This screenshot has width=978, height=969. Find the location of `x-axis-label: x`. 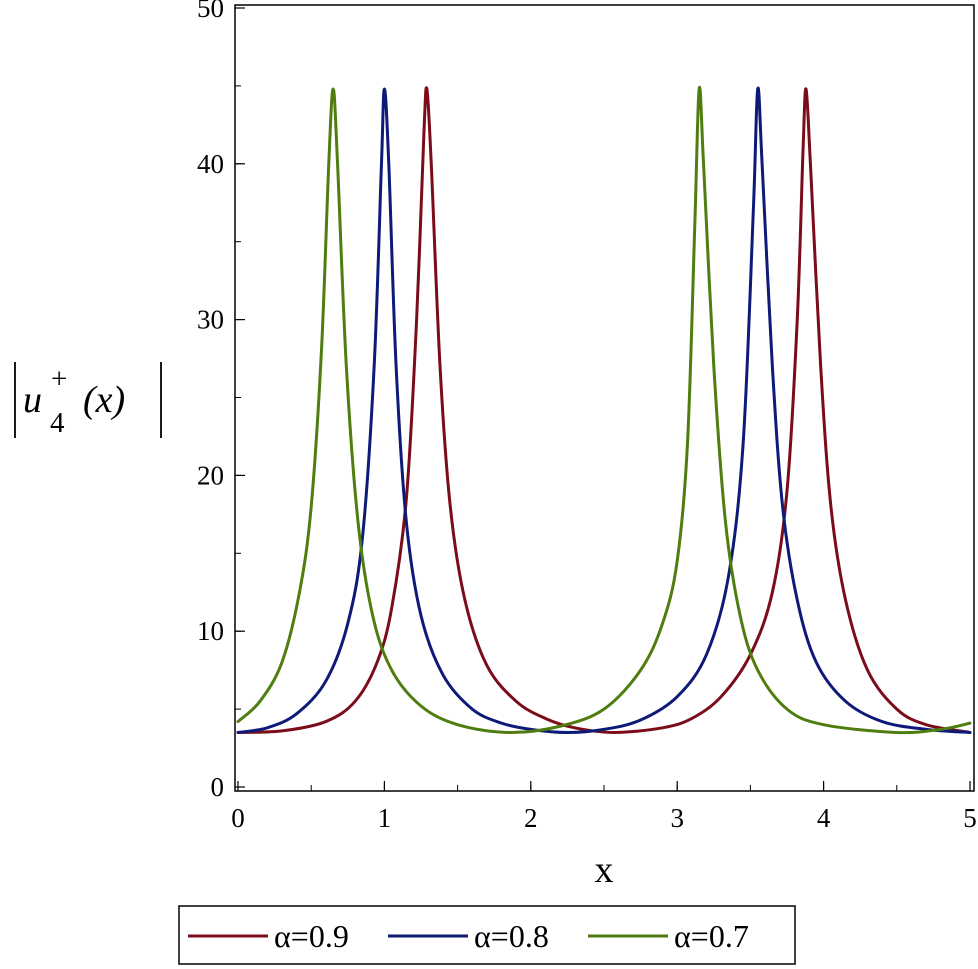

x-axis-label: x is located at coordinates (604, 870).